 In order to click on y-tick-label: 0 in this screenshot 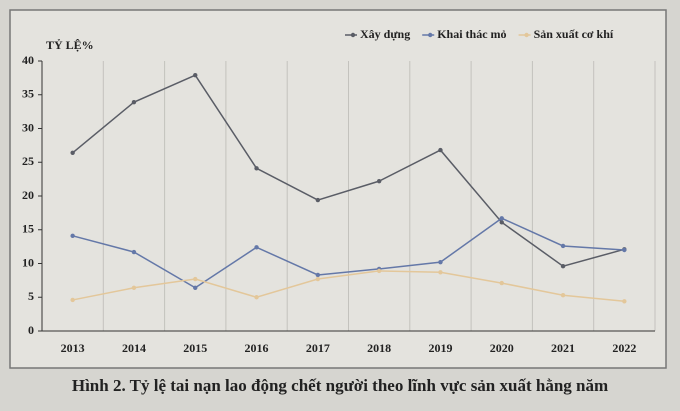, I will do `click(31, 330)`.